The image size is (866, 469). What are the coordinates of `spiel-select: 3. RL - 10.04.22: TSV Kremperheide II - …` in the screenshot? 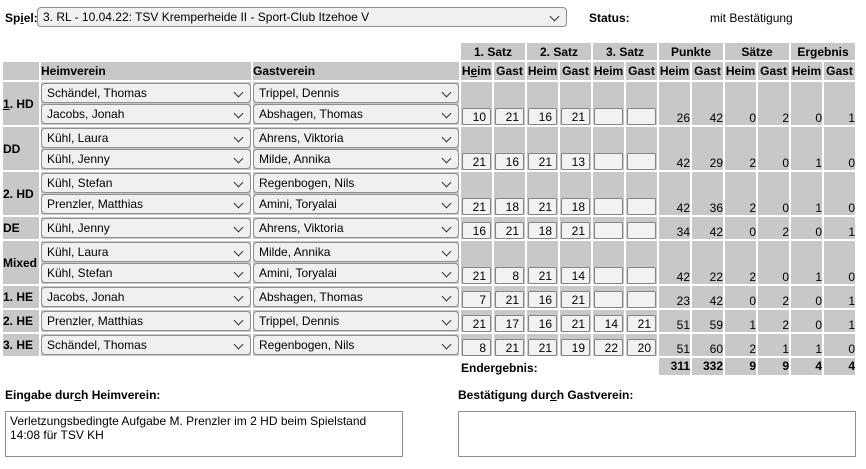 It's located at (302, 17).